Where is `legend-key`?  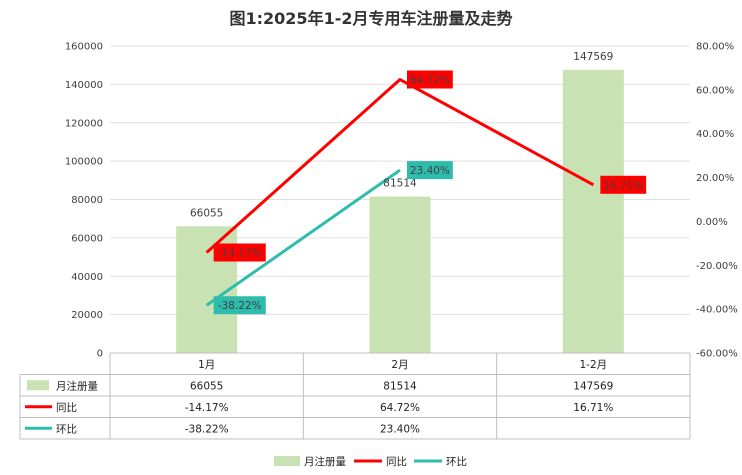 legend-key is located at coordinates (287, 461).